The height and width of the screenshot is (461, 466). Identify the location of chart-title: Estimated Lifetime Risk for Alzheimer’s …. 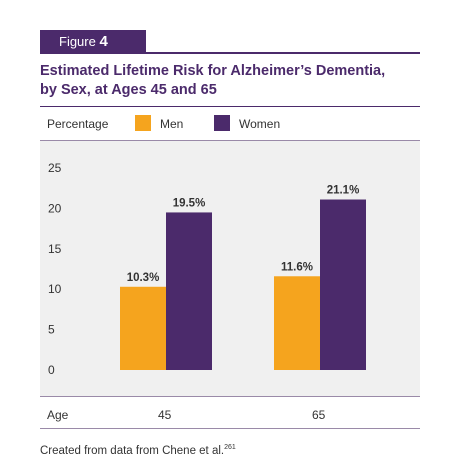
(230, 81).